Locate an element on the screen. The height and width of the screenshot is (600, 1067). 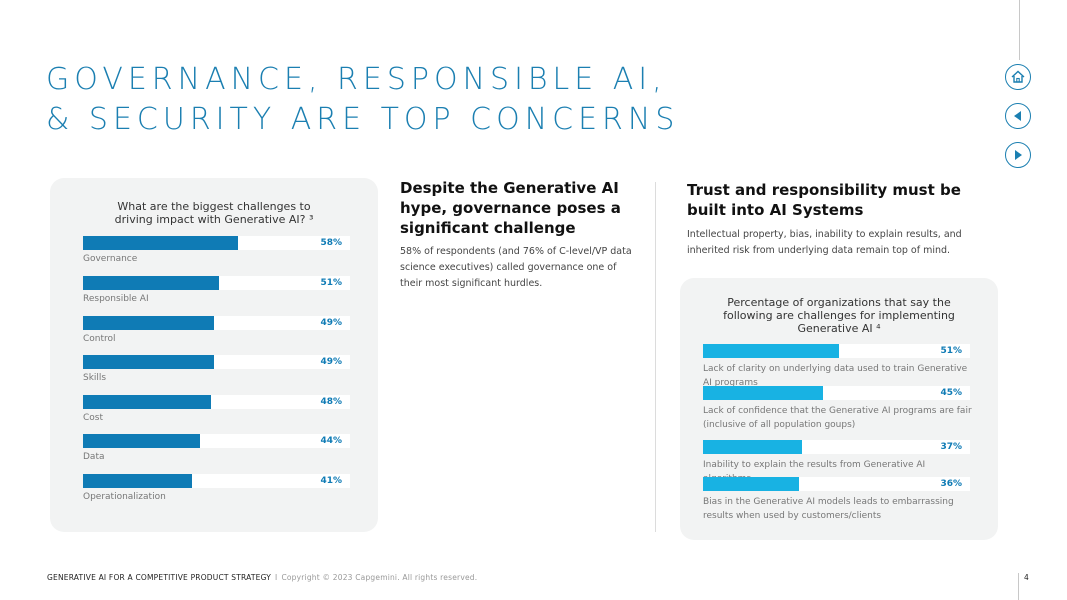
bar-value-label: 58% is located at coordinates (331, 243).